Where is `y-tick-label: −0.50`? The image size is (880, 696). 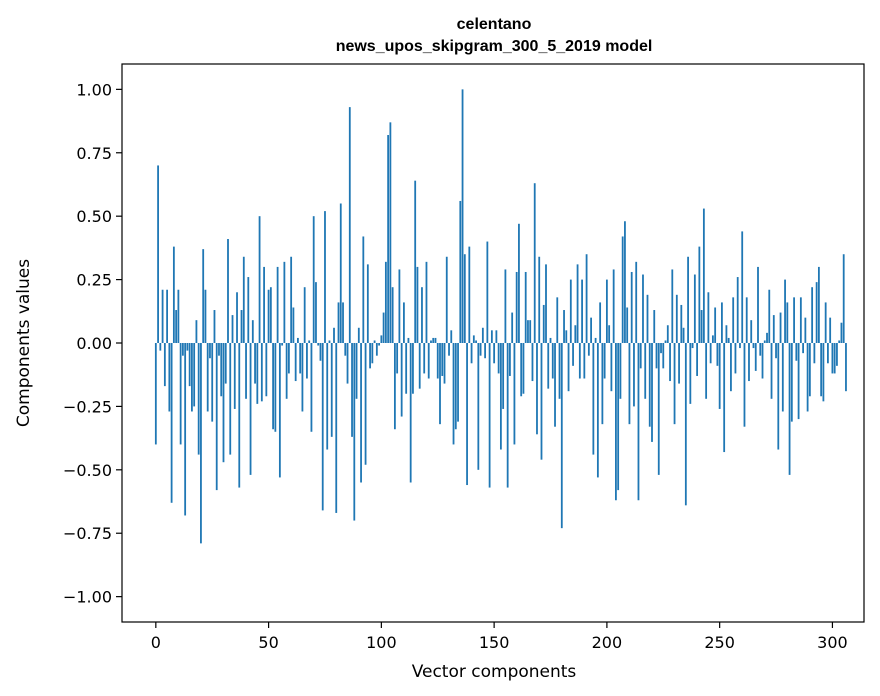
y-tick-label: −0.50 is located at coordinates (87, 470).